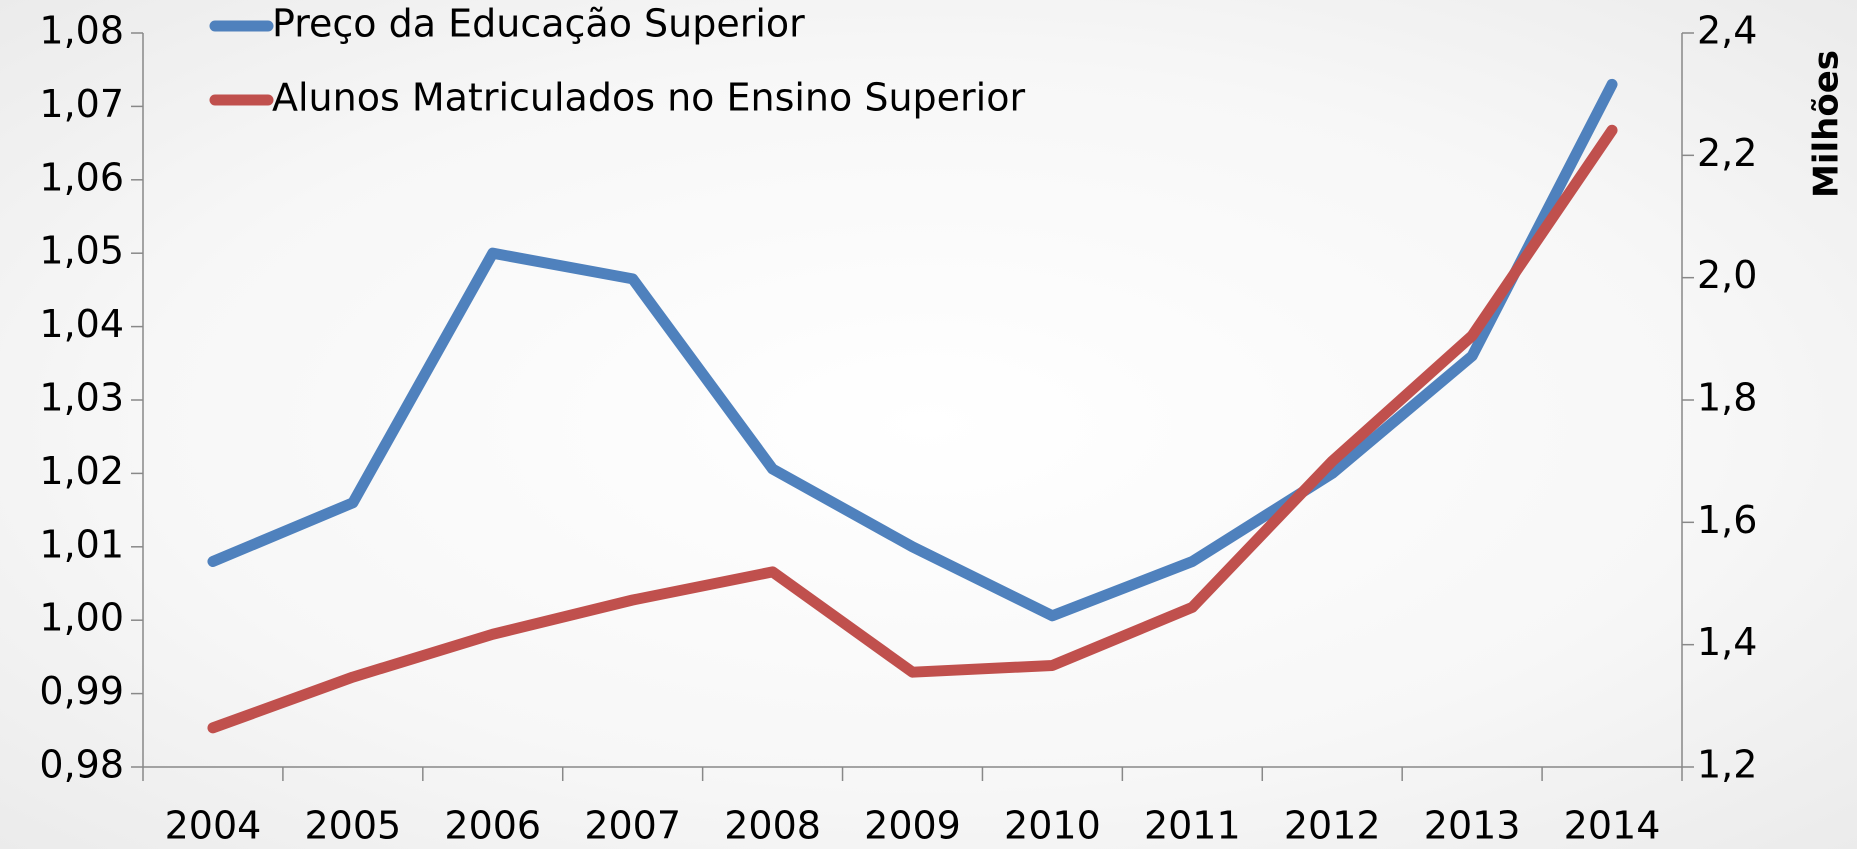 Image resolution: width=1857 pixels, height=849 pixels. I want to click on y2-axis-label: Milhões, so click(1827, 124).